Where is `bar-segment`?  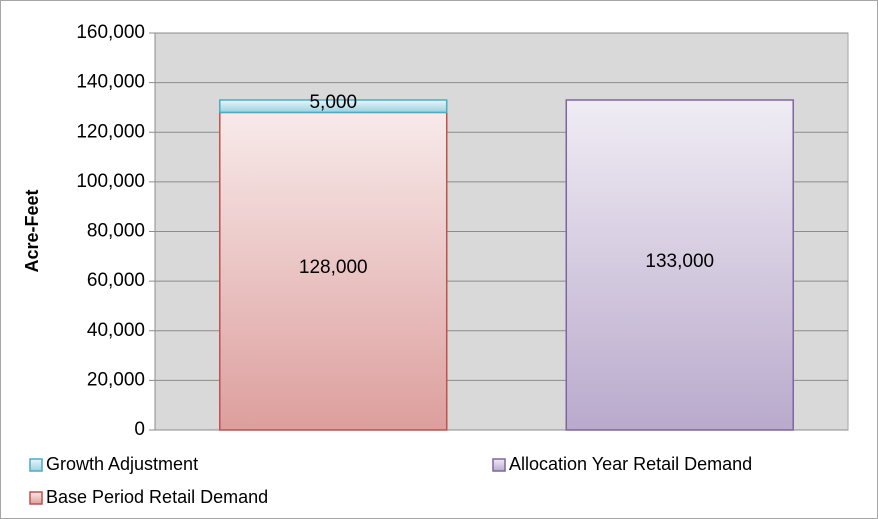 bar-segment is located at coordinates (333, 106).